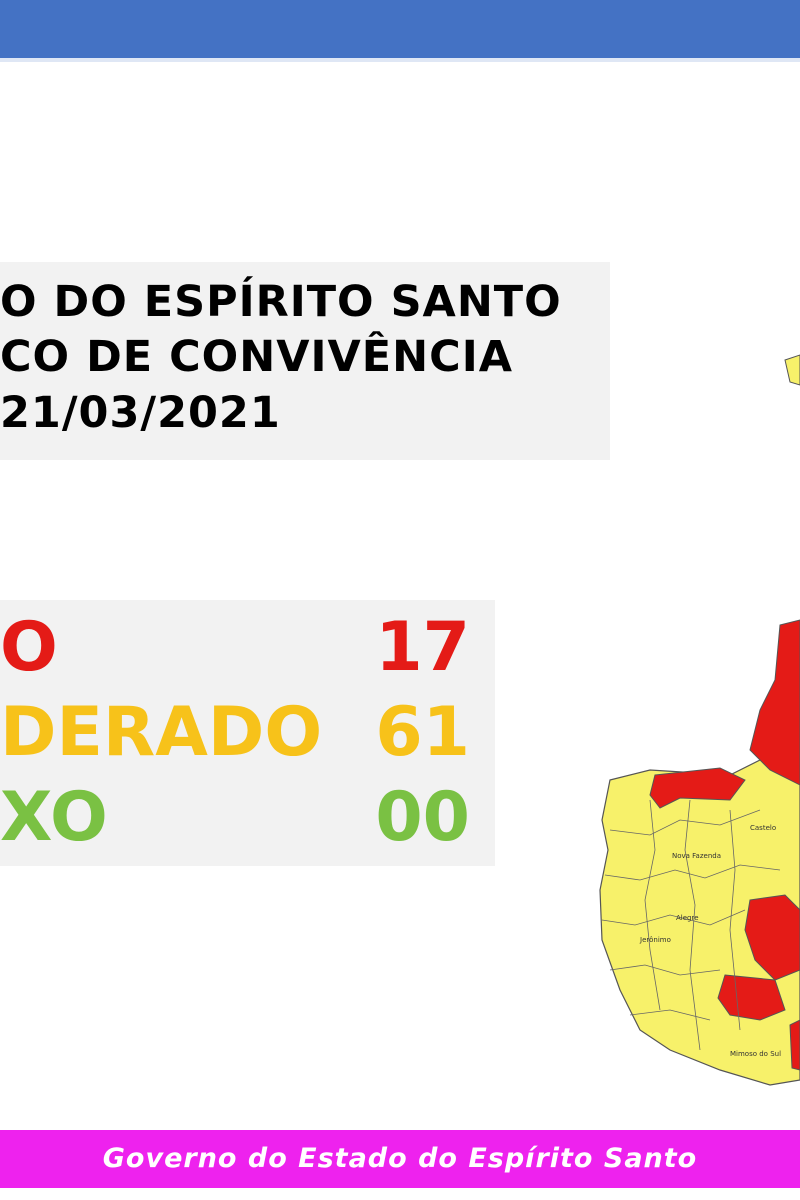 The height and width of the screenshot is (1200, 800). What do you see at coordinates (29, 647) in the screenshot?
I see `risk-label-high: O` at bounding box center [29, 647].